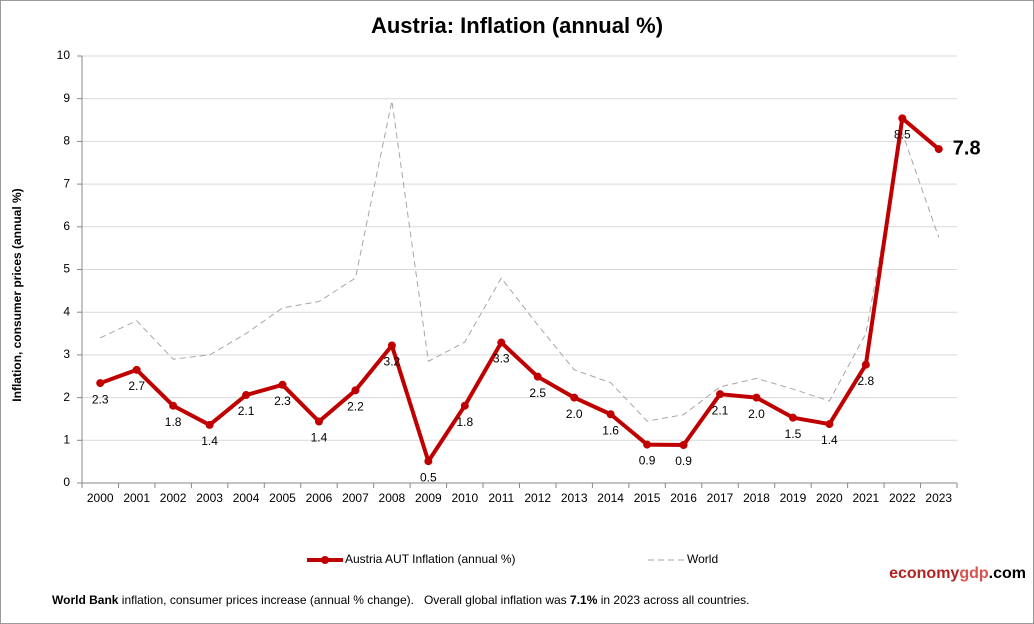 This screenshot has width=1034, height=624. What do you see at coordinates (793, 498) in the screenshot?
I see `x-tick-label: 2019` at bounding box center [793, 498].